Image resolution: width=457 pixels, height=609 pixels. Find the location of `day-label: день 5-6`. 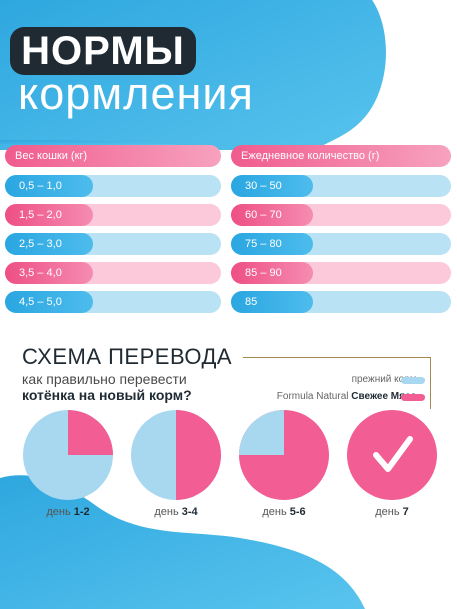

day-label: день 5-6 is located at coordinates (284, 512).